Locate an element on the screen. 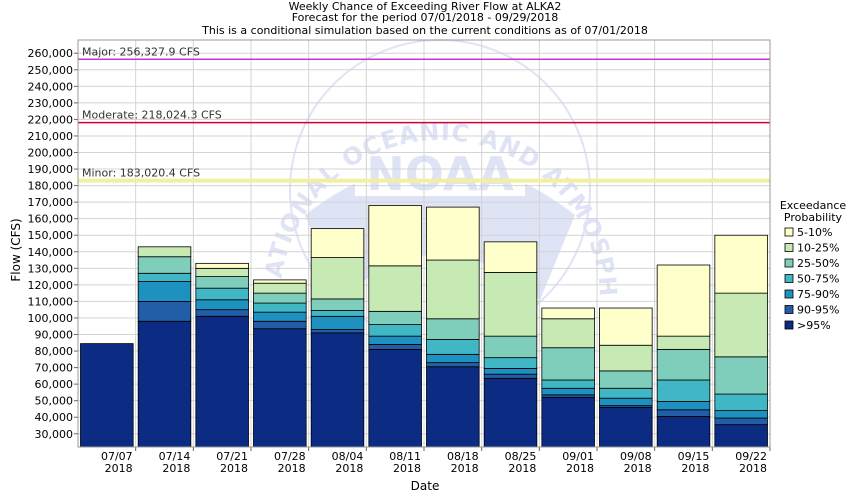 Image resolution: width=850 pixels, height=500 pixels. y-axis-label: Flow (CFS) is located at coordinates (16, 249).